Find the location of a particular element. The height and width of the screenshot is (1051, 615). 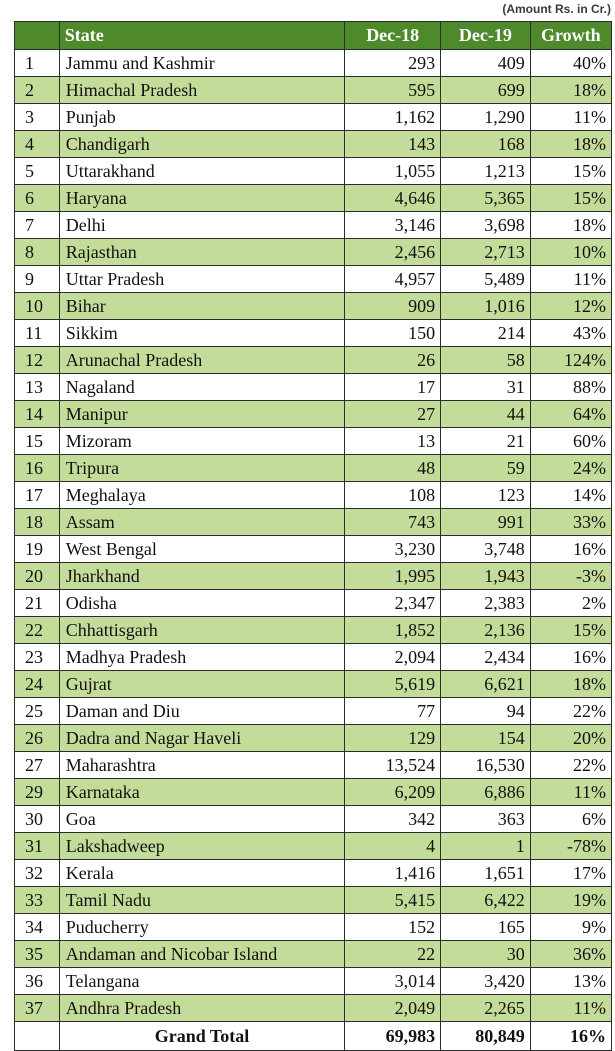

row-dec-18: 1,995 is located at coordinates (393, 576).